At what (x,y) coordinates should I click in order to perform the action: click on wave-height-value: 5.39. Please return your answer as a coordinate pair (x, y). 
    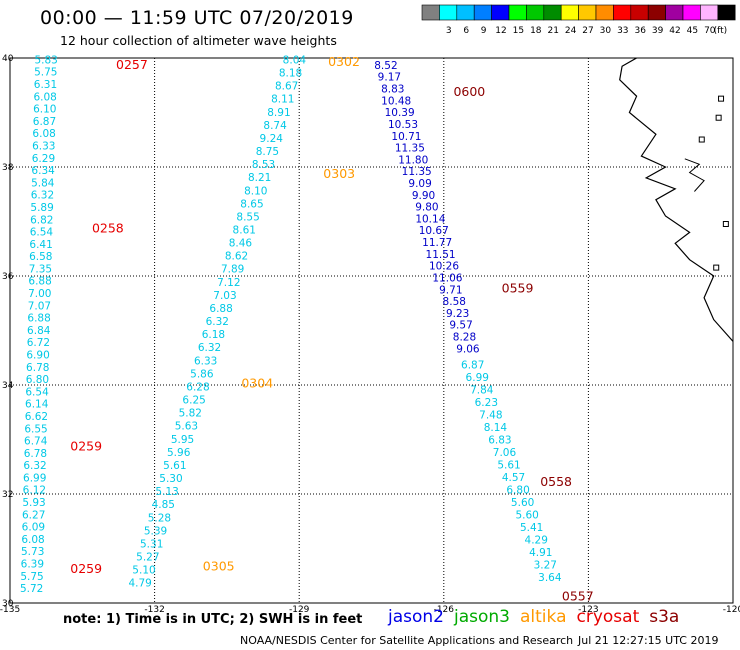
    Looking at the image, I should click on (155, 531).